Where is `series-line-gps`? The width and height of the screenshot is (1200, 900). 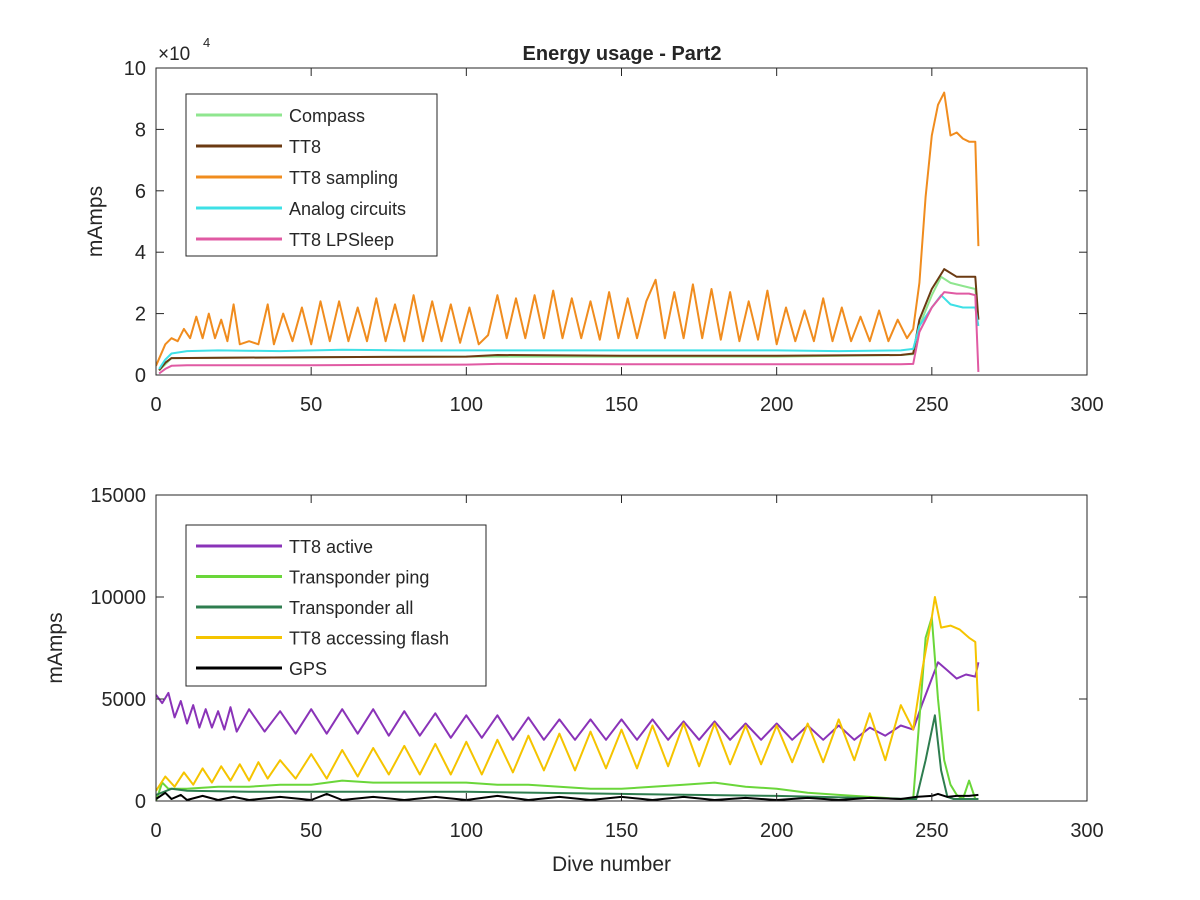
series-line-gps is located at coordinates (567, 796).